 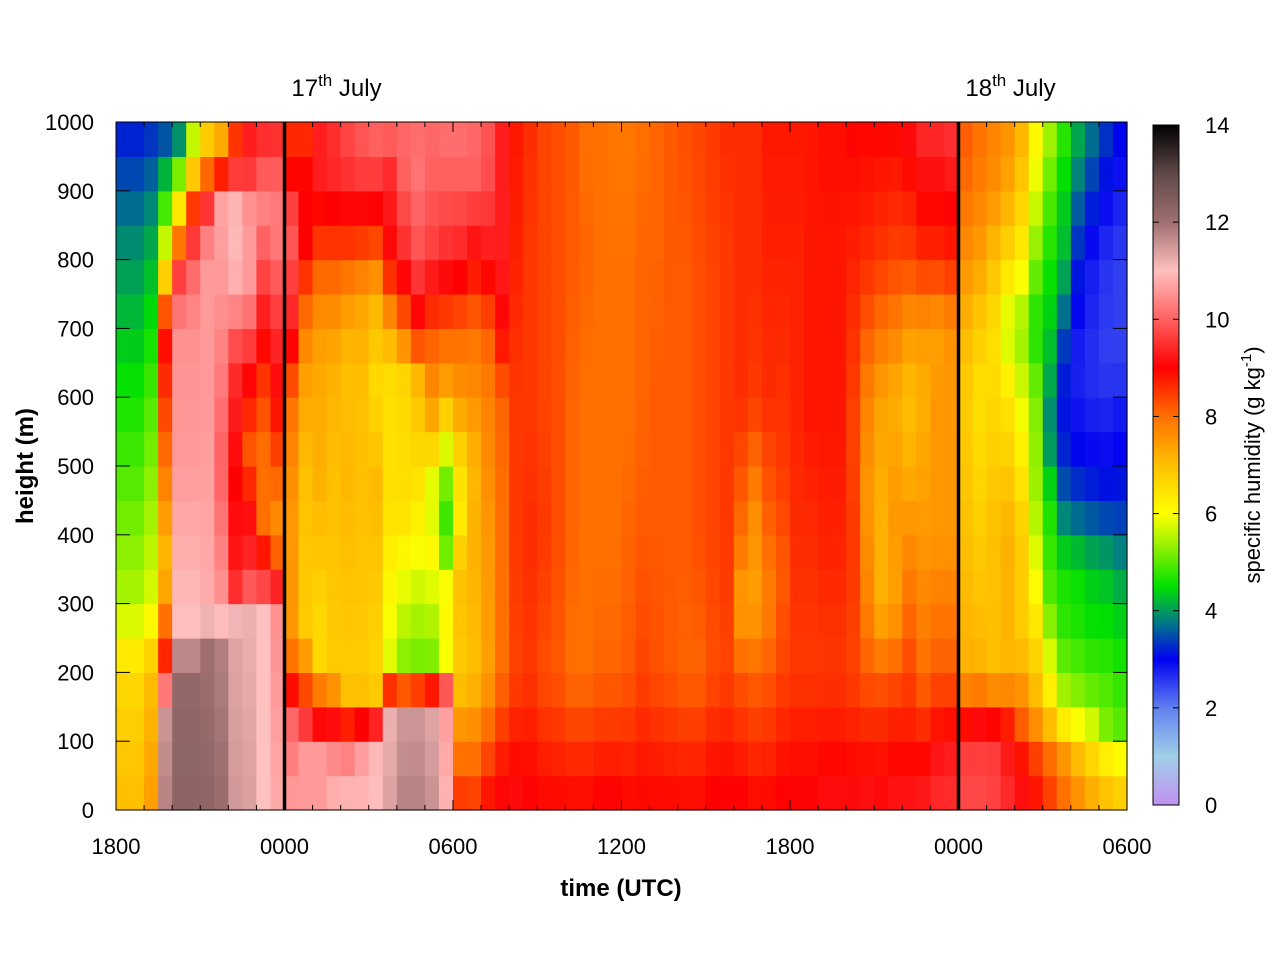 I want to click on colorbar-ticks: 0 2 4 6 8 10 12 14, so click(x=1191, y=465).